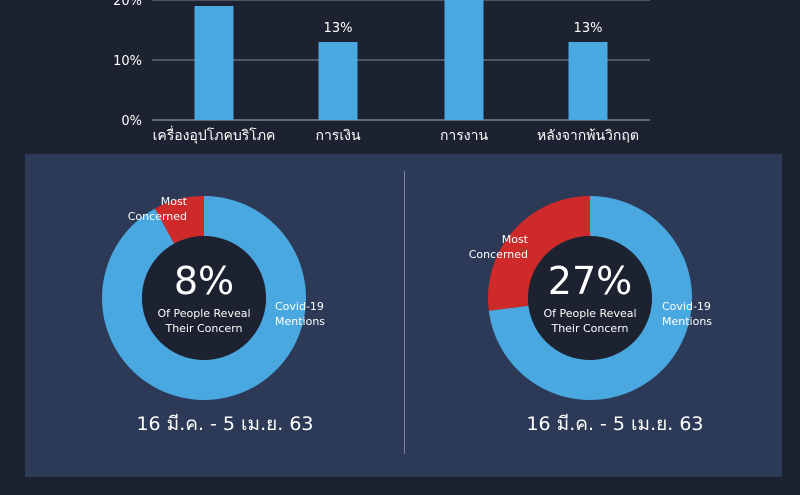 This screenshot has height=495, width=800. Describe the element at coordinates (127, 4) in the screenshot. I see `y-tick-label: 20%` at that location.